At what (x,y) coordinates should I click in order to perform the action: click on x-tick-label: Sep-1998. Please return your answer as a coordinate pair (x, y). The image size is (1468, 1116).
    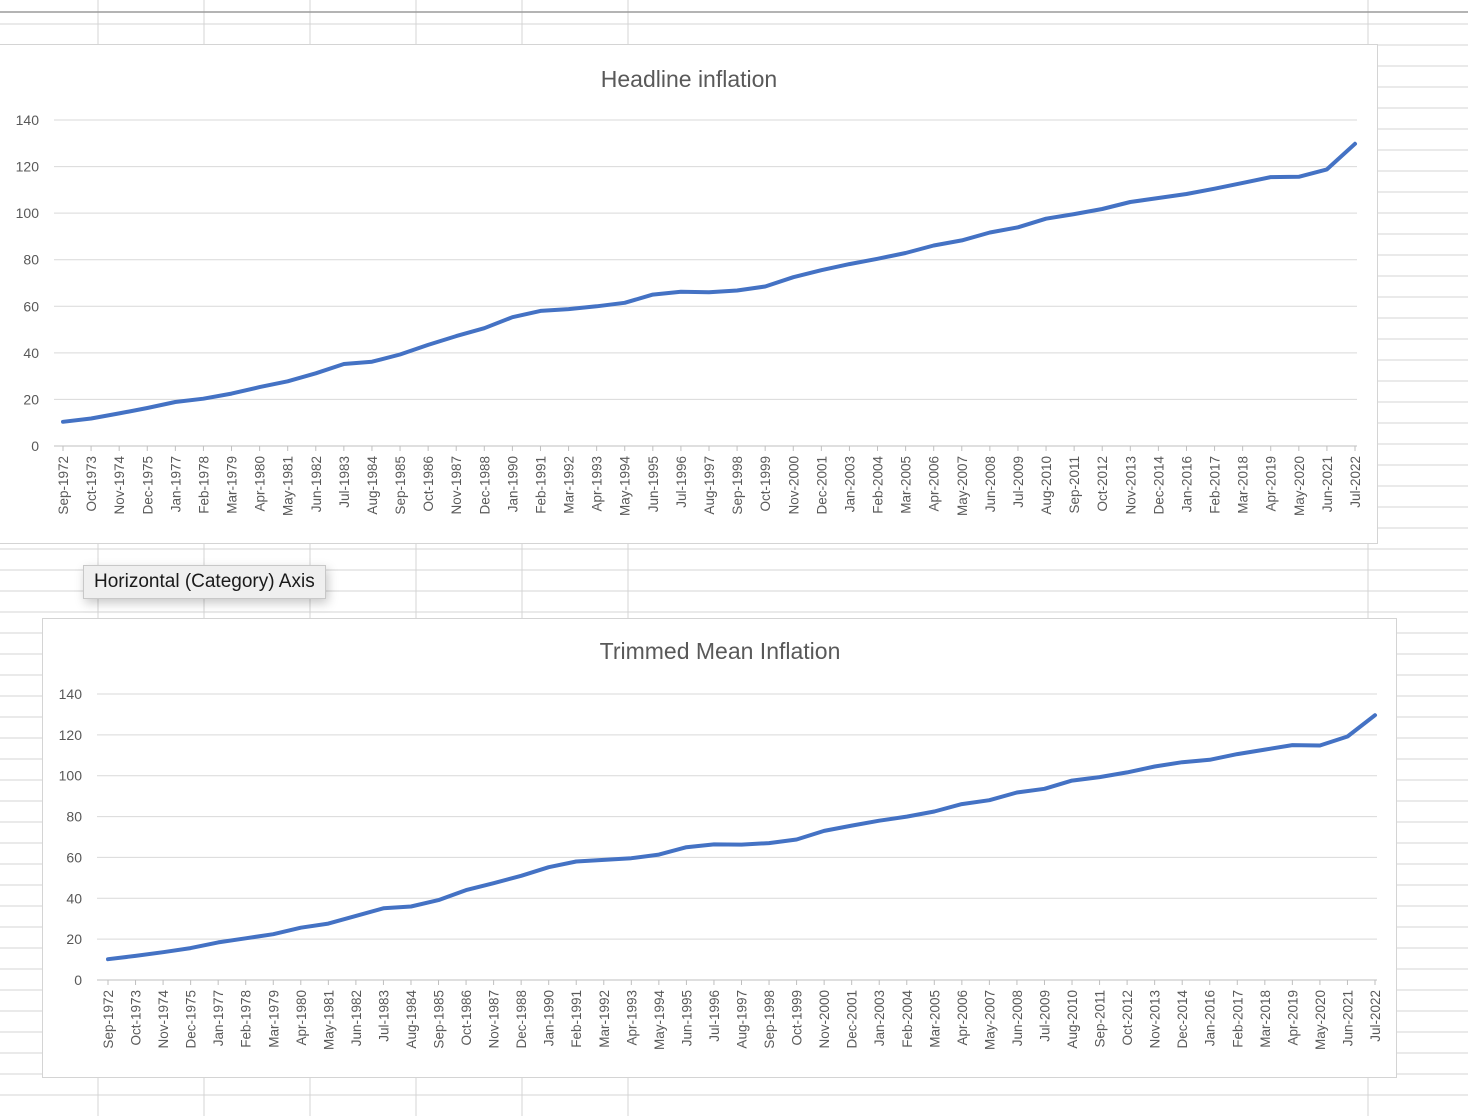
    Looking at the image, I should click on (769, 1019).